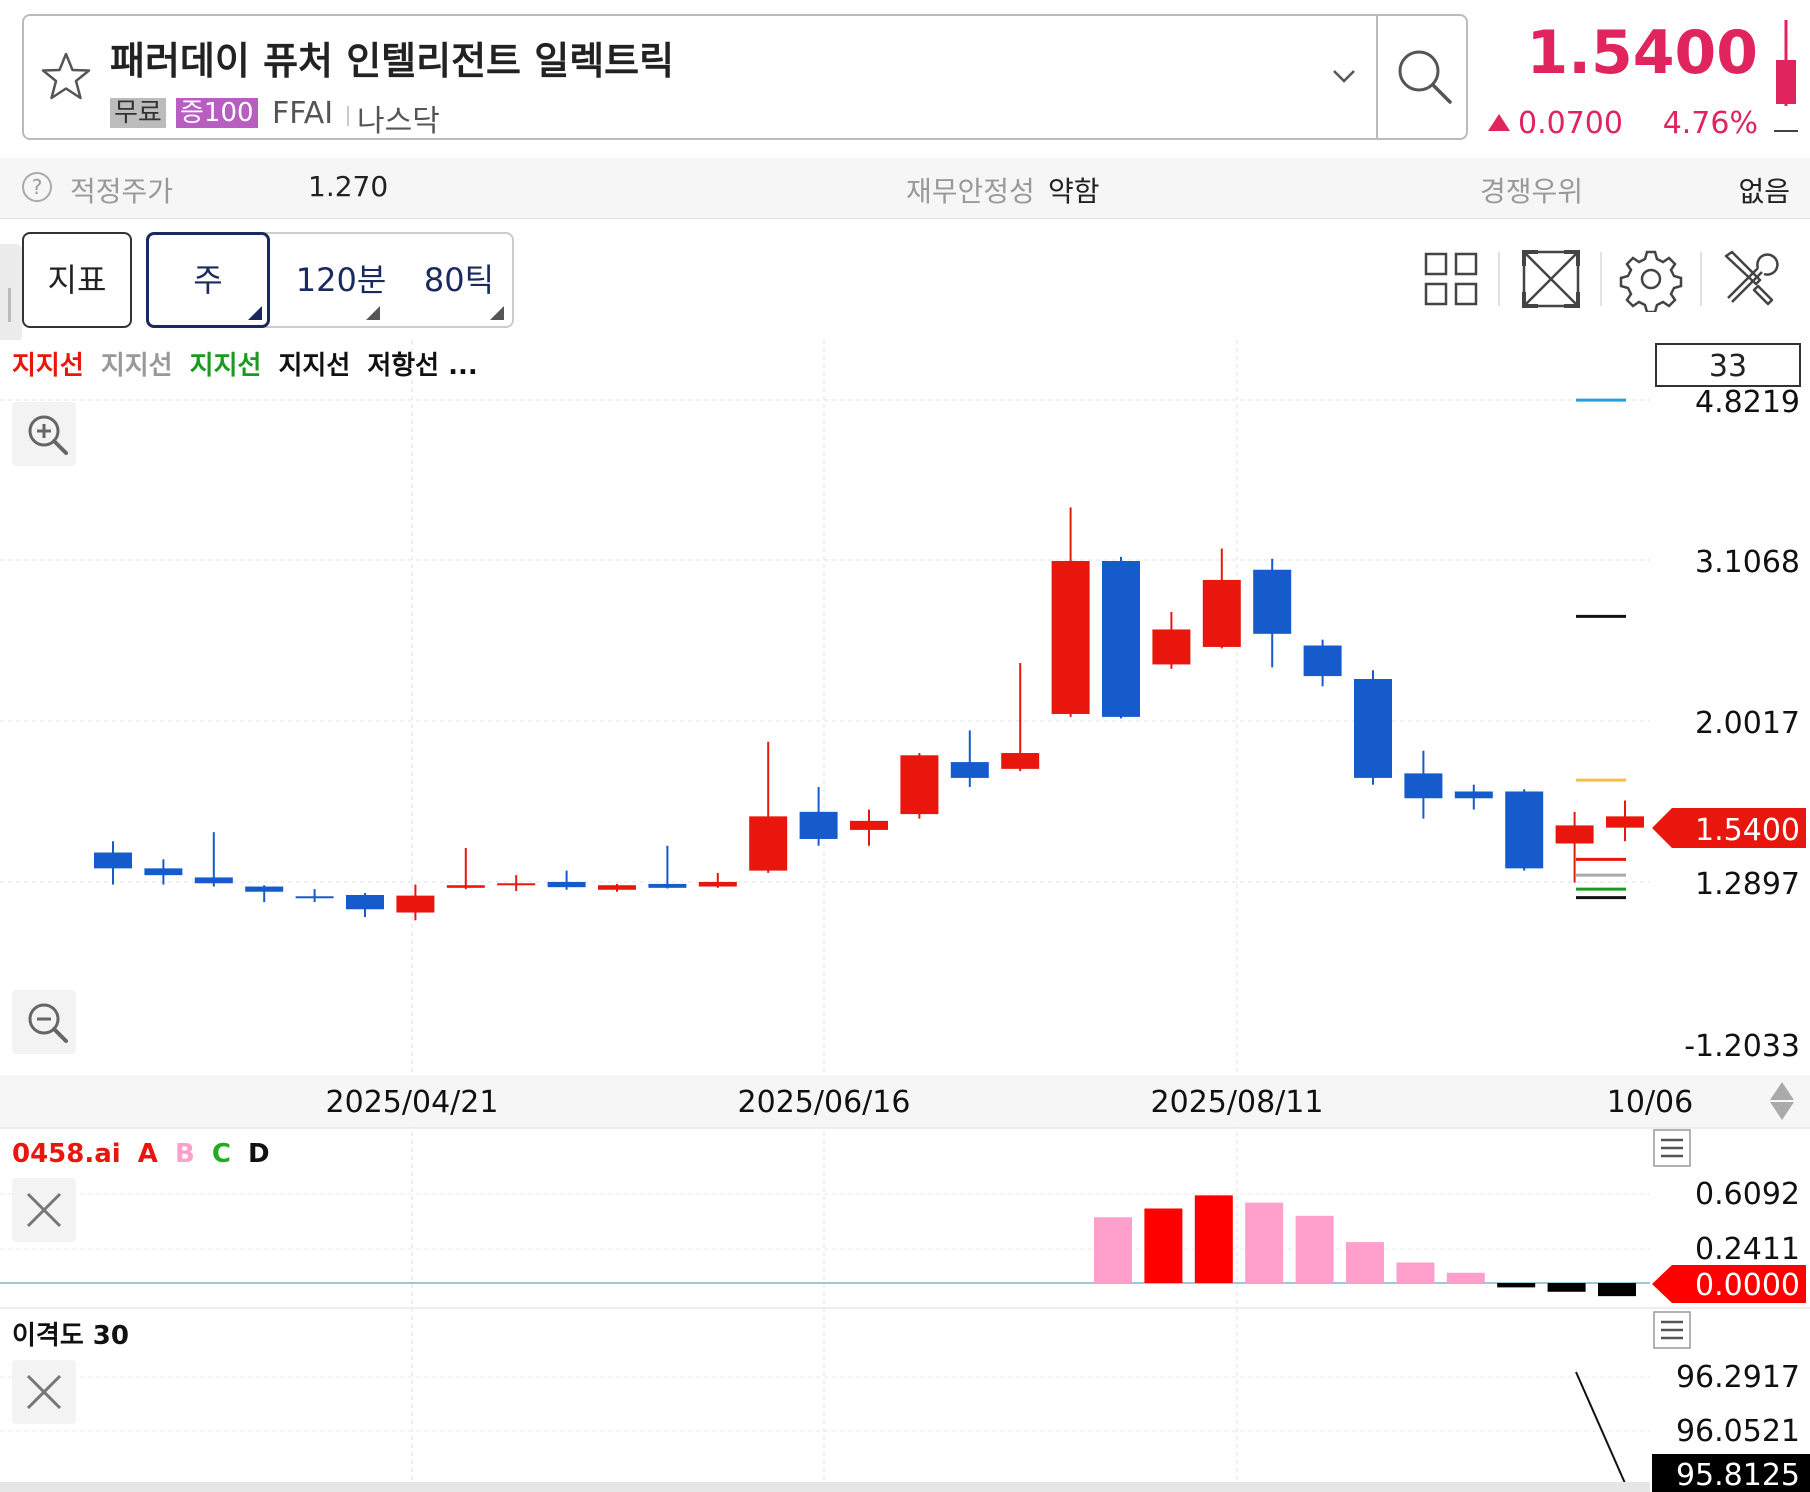 This screenshot has width=1810, height=1492. I want to click on competitive-advantage-label: 경쟁우위, so click(1532, 191).